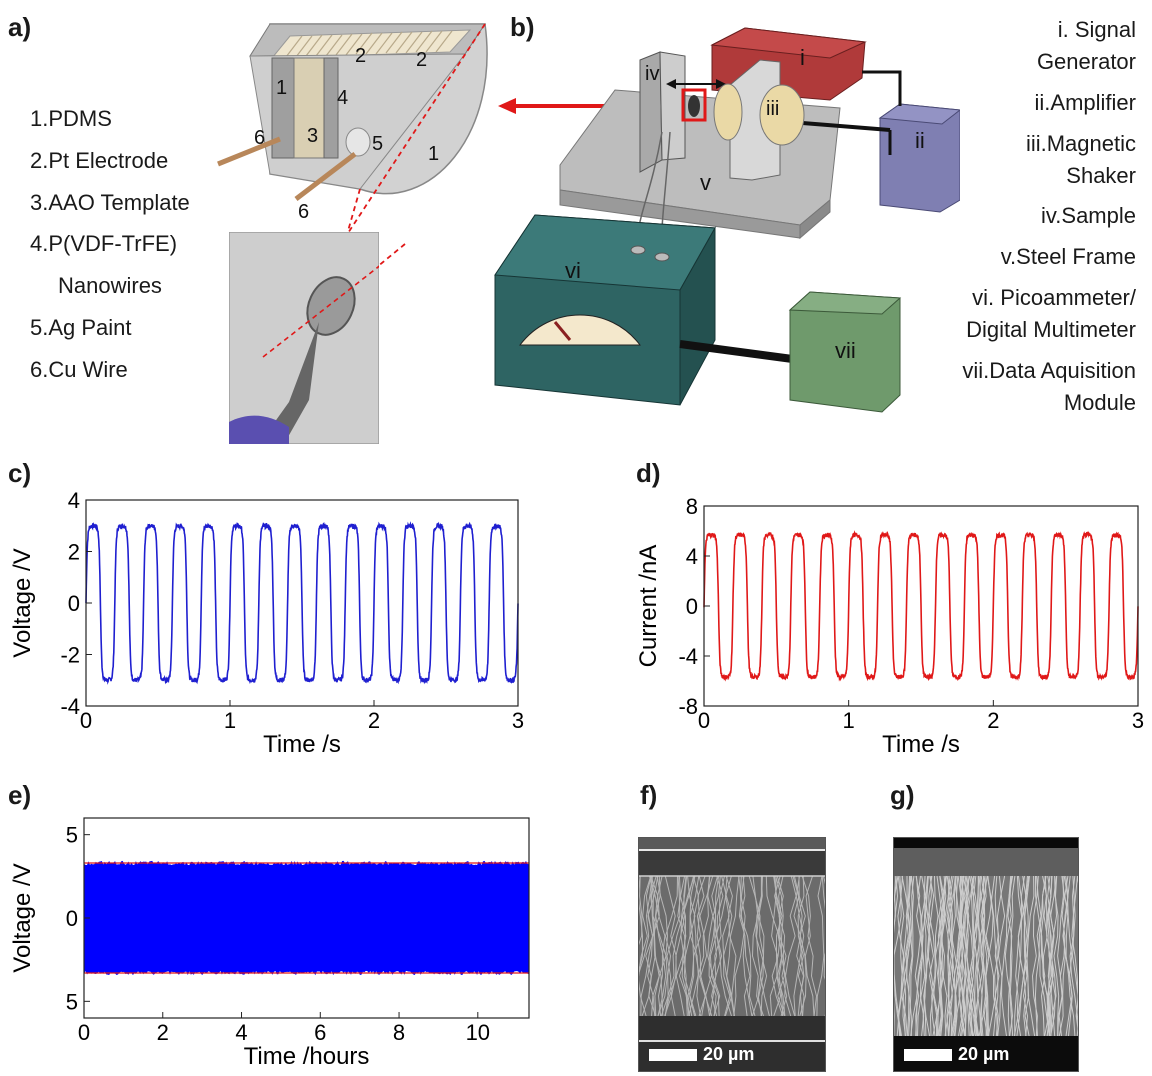  Describe the element at coordinates (1101, 175) in the screenshot. I see `legend-b-iii-cont: Shaker` at that location.